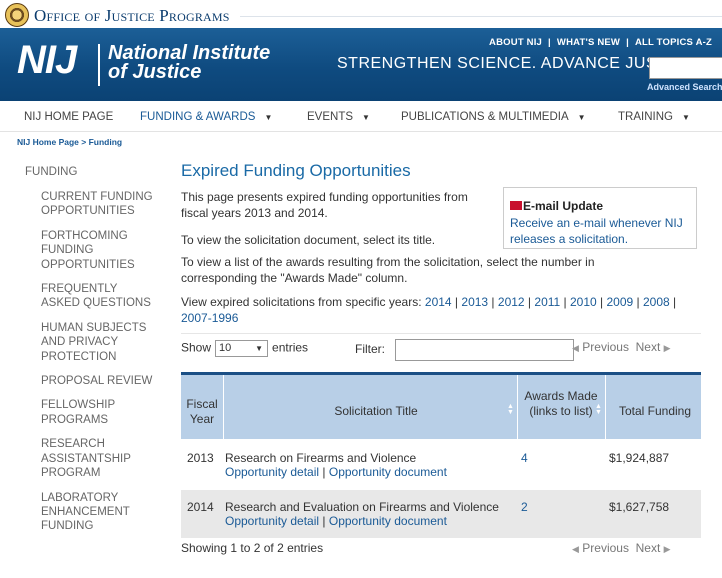 This screenshot has width=722, height=578. What do you see at coordinates (51, 172) in the screenshot?
I see `sidebar-heading: FUNDING` at bounding box center [51, 172].